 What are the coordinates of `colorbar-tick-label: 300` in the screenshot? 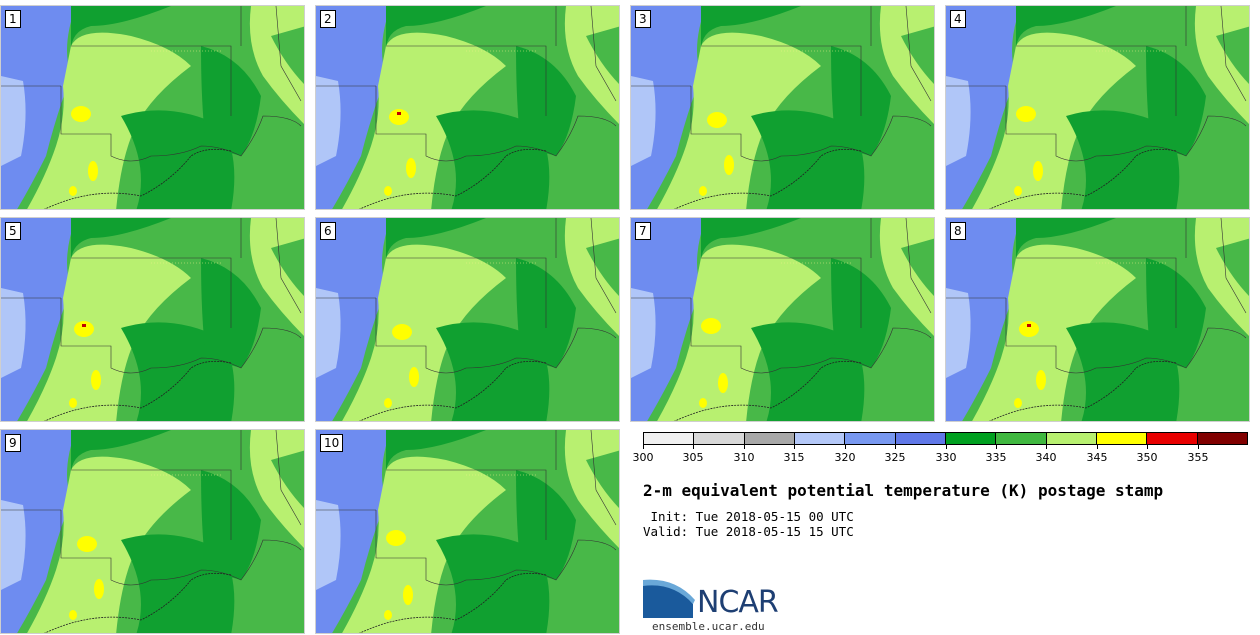 It's located at (643, 457).